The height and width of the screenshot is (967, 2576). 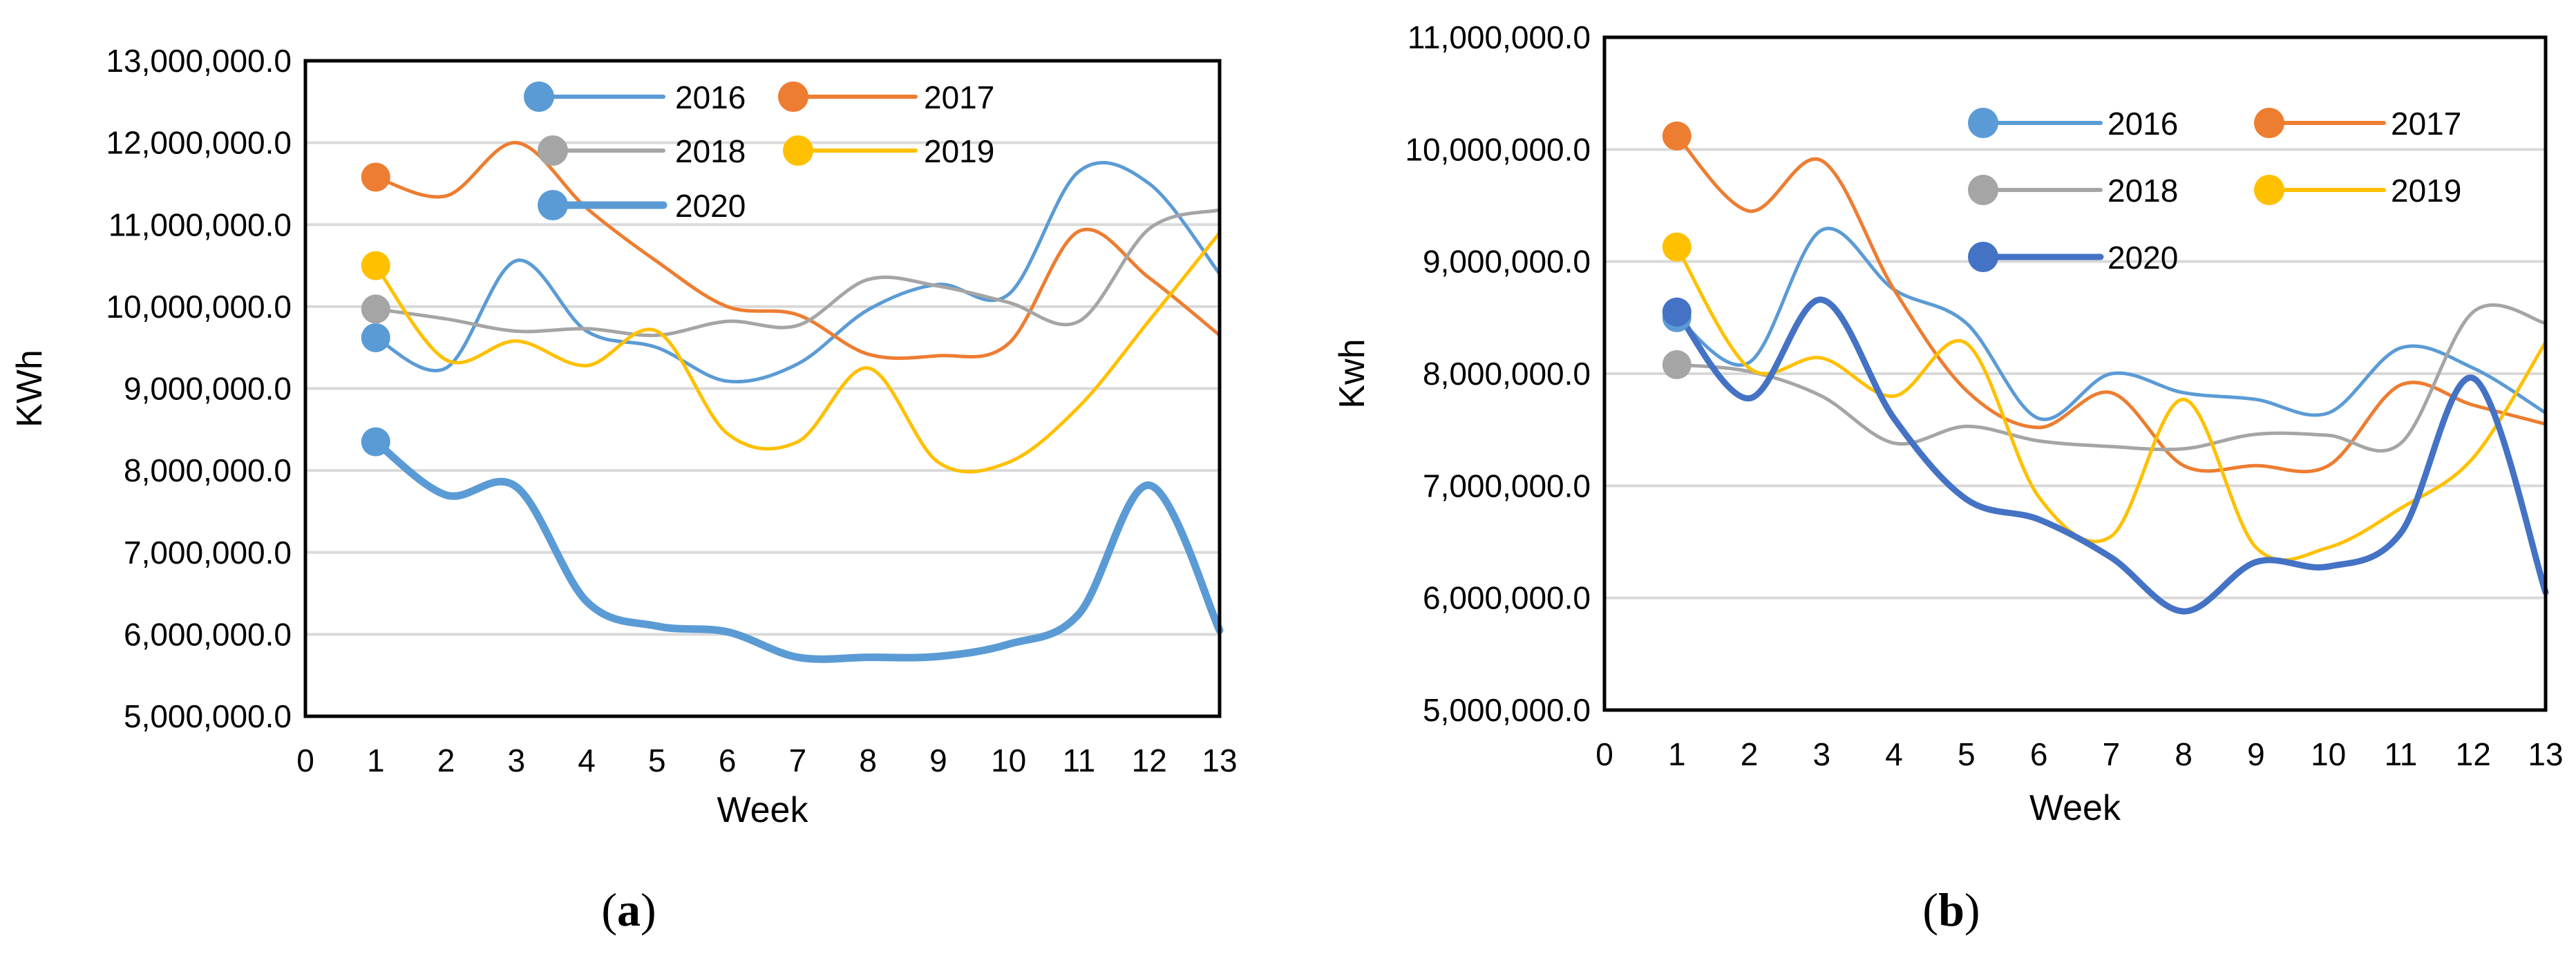 What do you see at coordinates (628, 909) in the screenshot?
I see `subfigure-label-a: (a)` at bounding box center [628, 909].